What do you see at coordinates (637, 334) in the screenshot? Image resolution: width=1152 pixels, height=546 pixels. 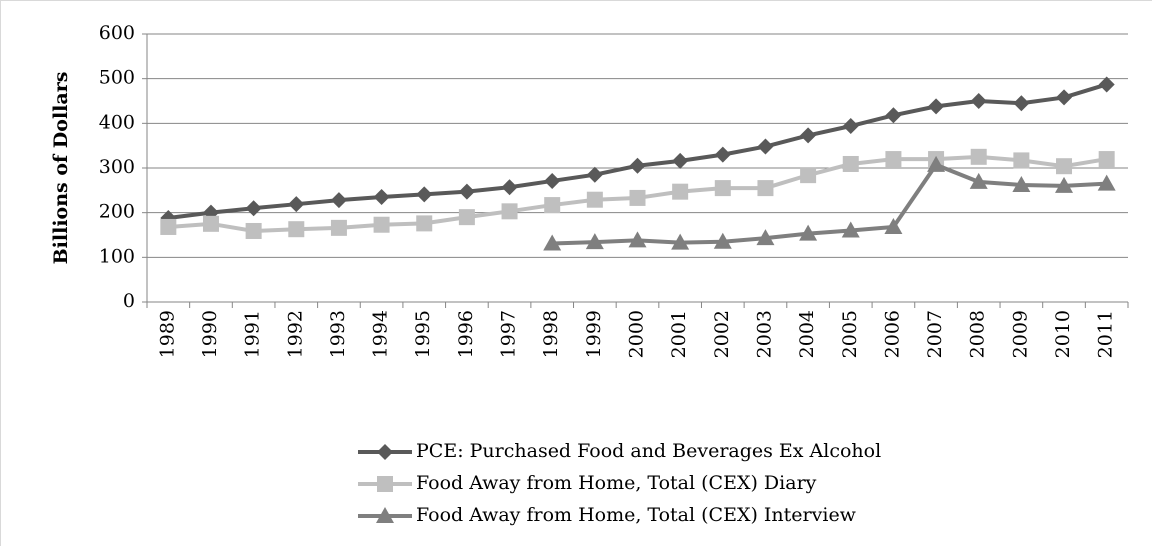 I see `x-tick-label: 2000` at bounding box center [637, 334].